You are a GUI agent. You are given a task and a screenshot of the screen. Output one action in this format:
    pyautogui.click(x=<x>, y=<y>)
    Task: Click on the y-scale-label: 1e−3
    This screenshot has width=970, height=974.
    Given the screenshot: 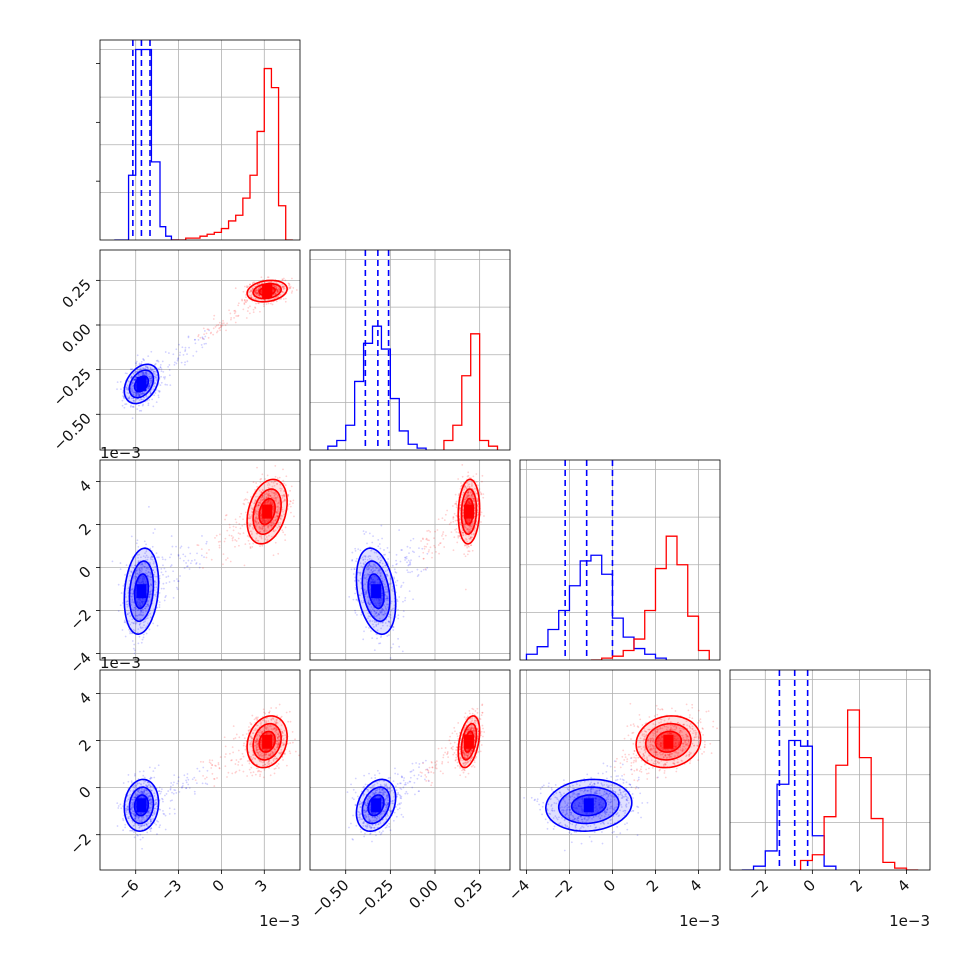 What is the action you would take?
    pyautogui.click(x=120, y=453)
    